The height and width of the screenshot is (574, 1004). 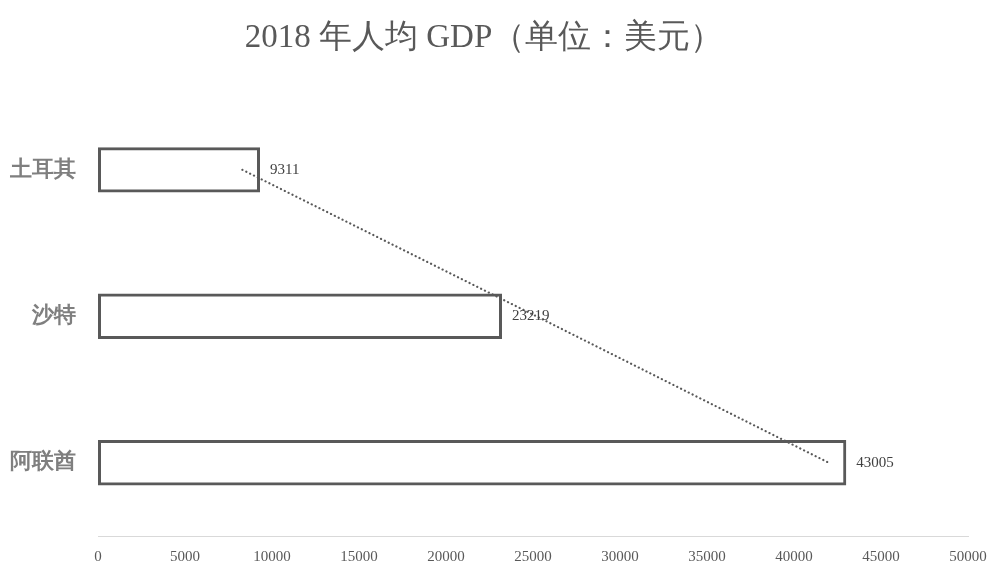 What do you see at coordinates (98, 555) in the screenshot?
I see `x-tick-label: 0` at bounding box center [98, 555].